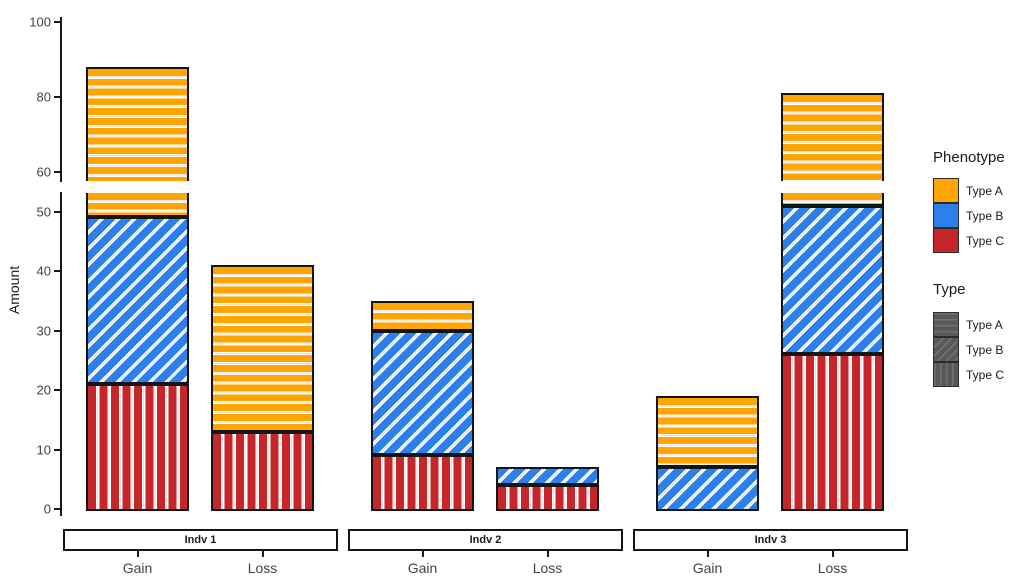  I want to click on bar-indv-1-loss-type-c, so click(262, 471).